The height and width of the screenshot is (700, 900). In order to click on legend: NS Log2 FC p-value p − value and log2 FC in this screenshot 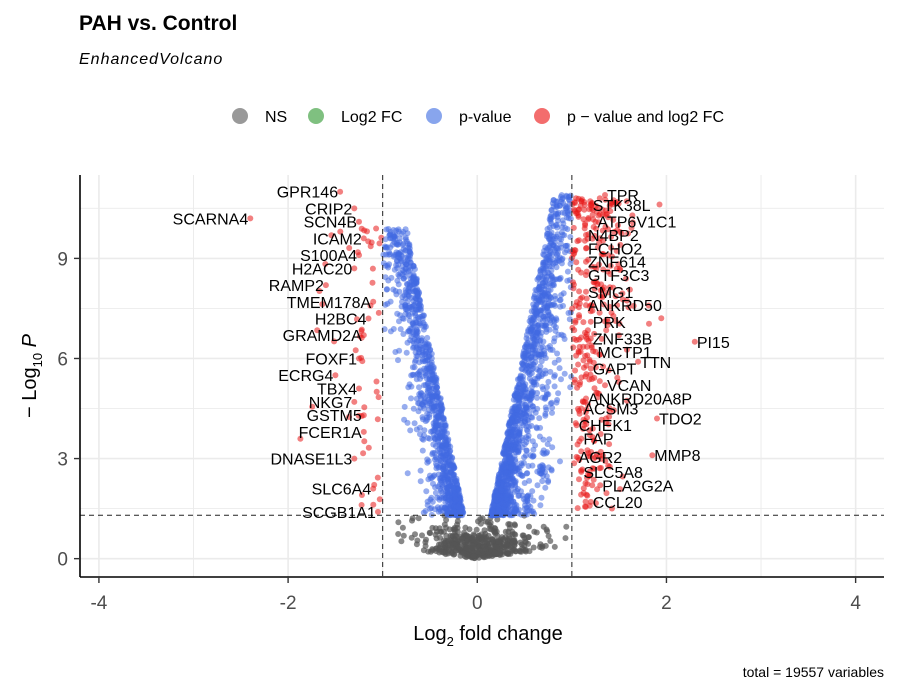, I will do `click(478, 117)`.